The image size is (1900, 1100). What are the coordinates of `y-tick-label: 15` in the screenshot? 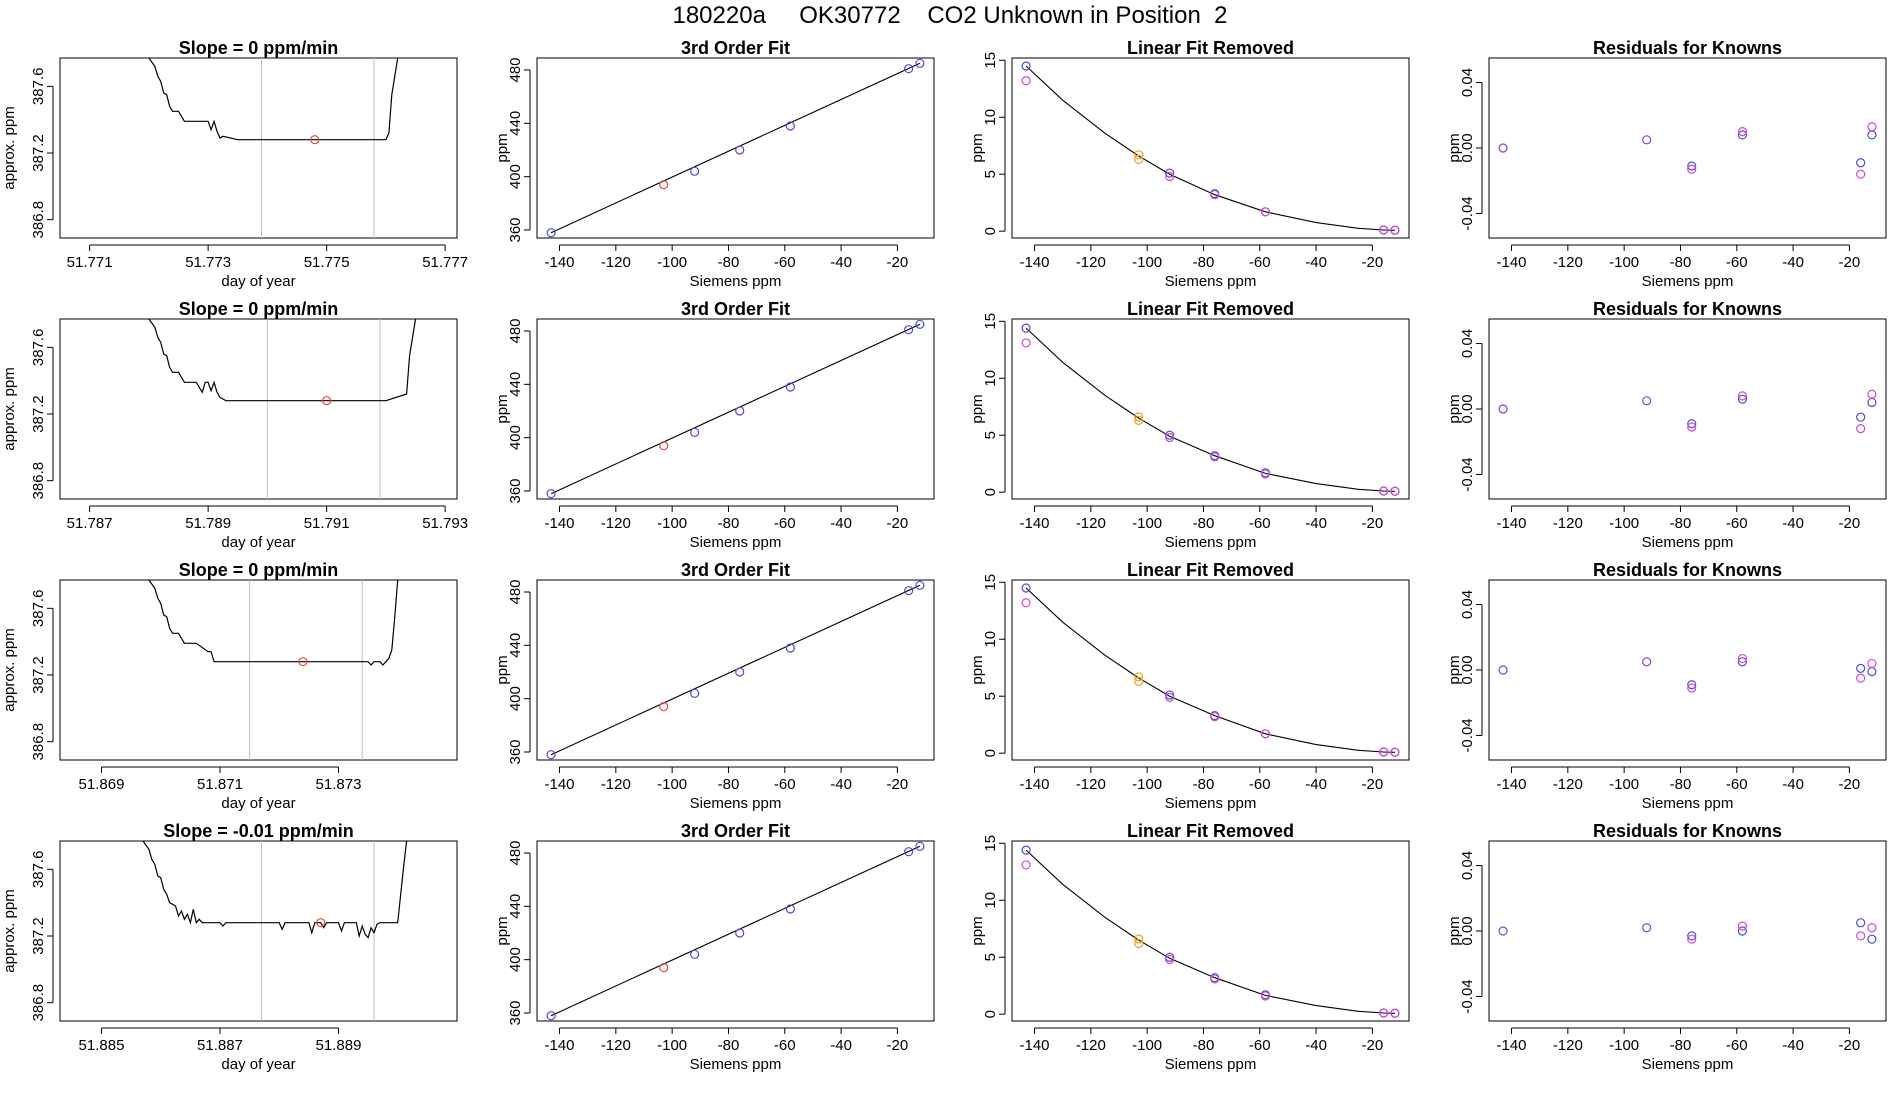 It's located at (990, 60).